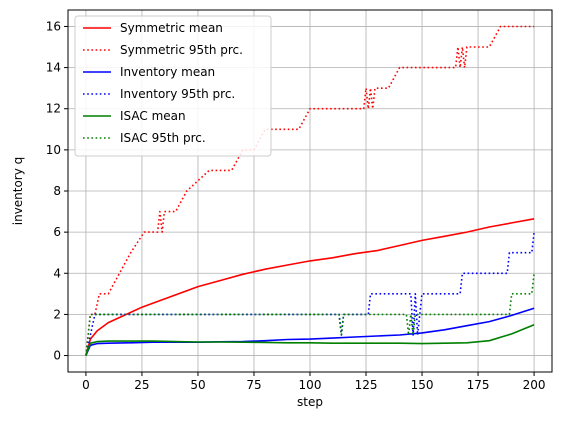 This screenshot has height=432, width=563. What do you see at coordinates (171, 28) in the screenshot?
I see `legend-label: Symmetric mean` at bounding box center [171, 28].